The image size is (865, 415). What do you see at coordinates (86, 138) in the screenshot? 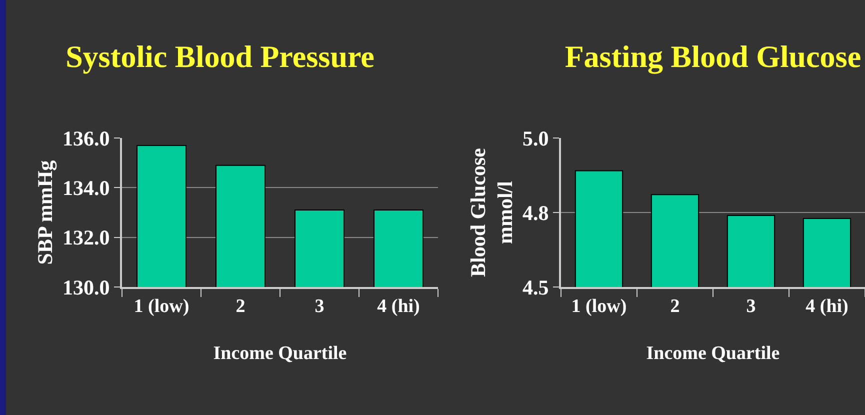
I see `y-tick-label: 136.0` at bounding box center [86, 138].